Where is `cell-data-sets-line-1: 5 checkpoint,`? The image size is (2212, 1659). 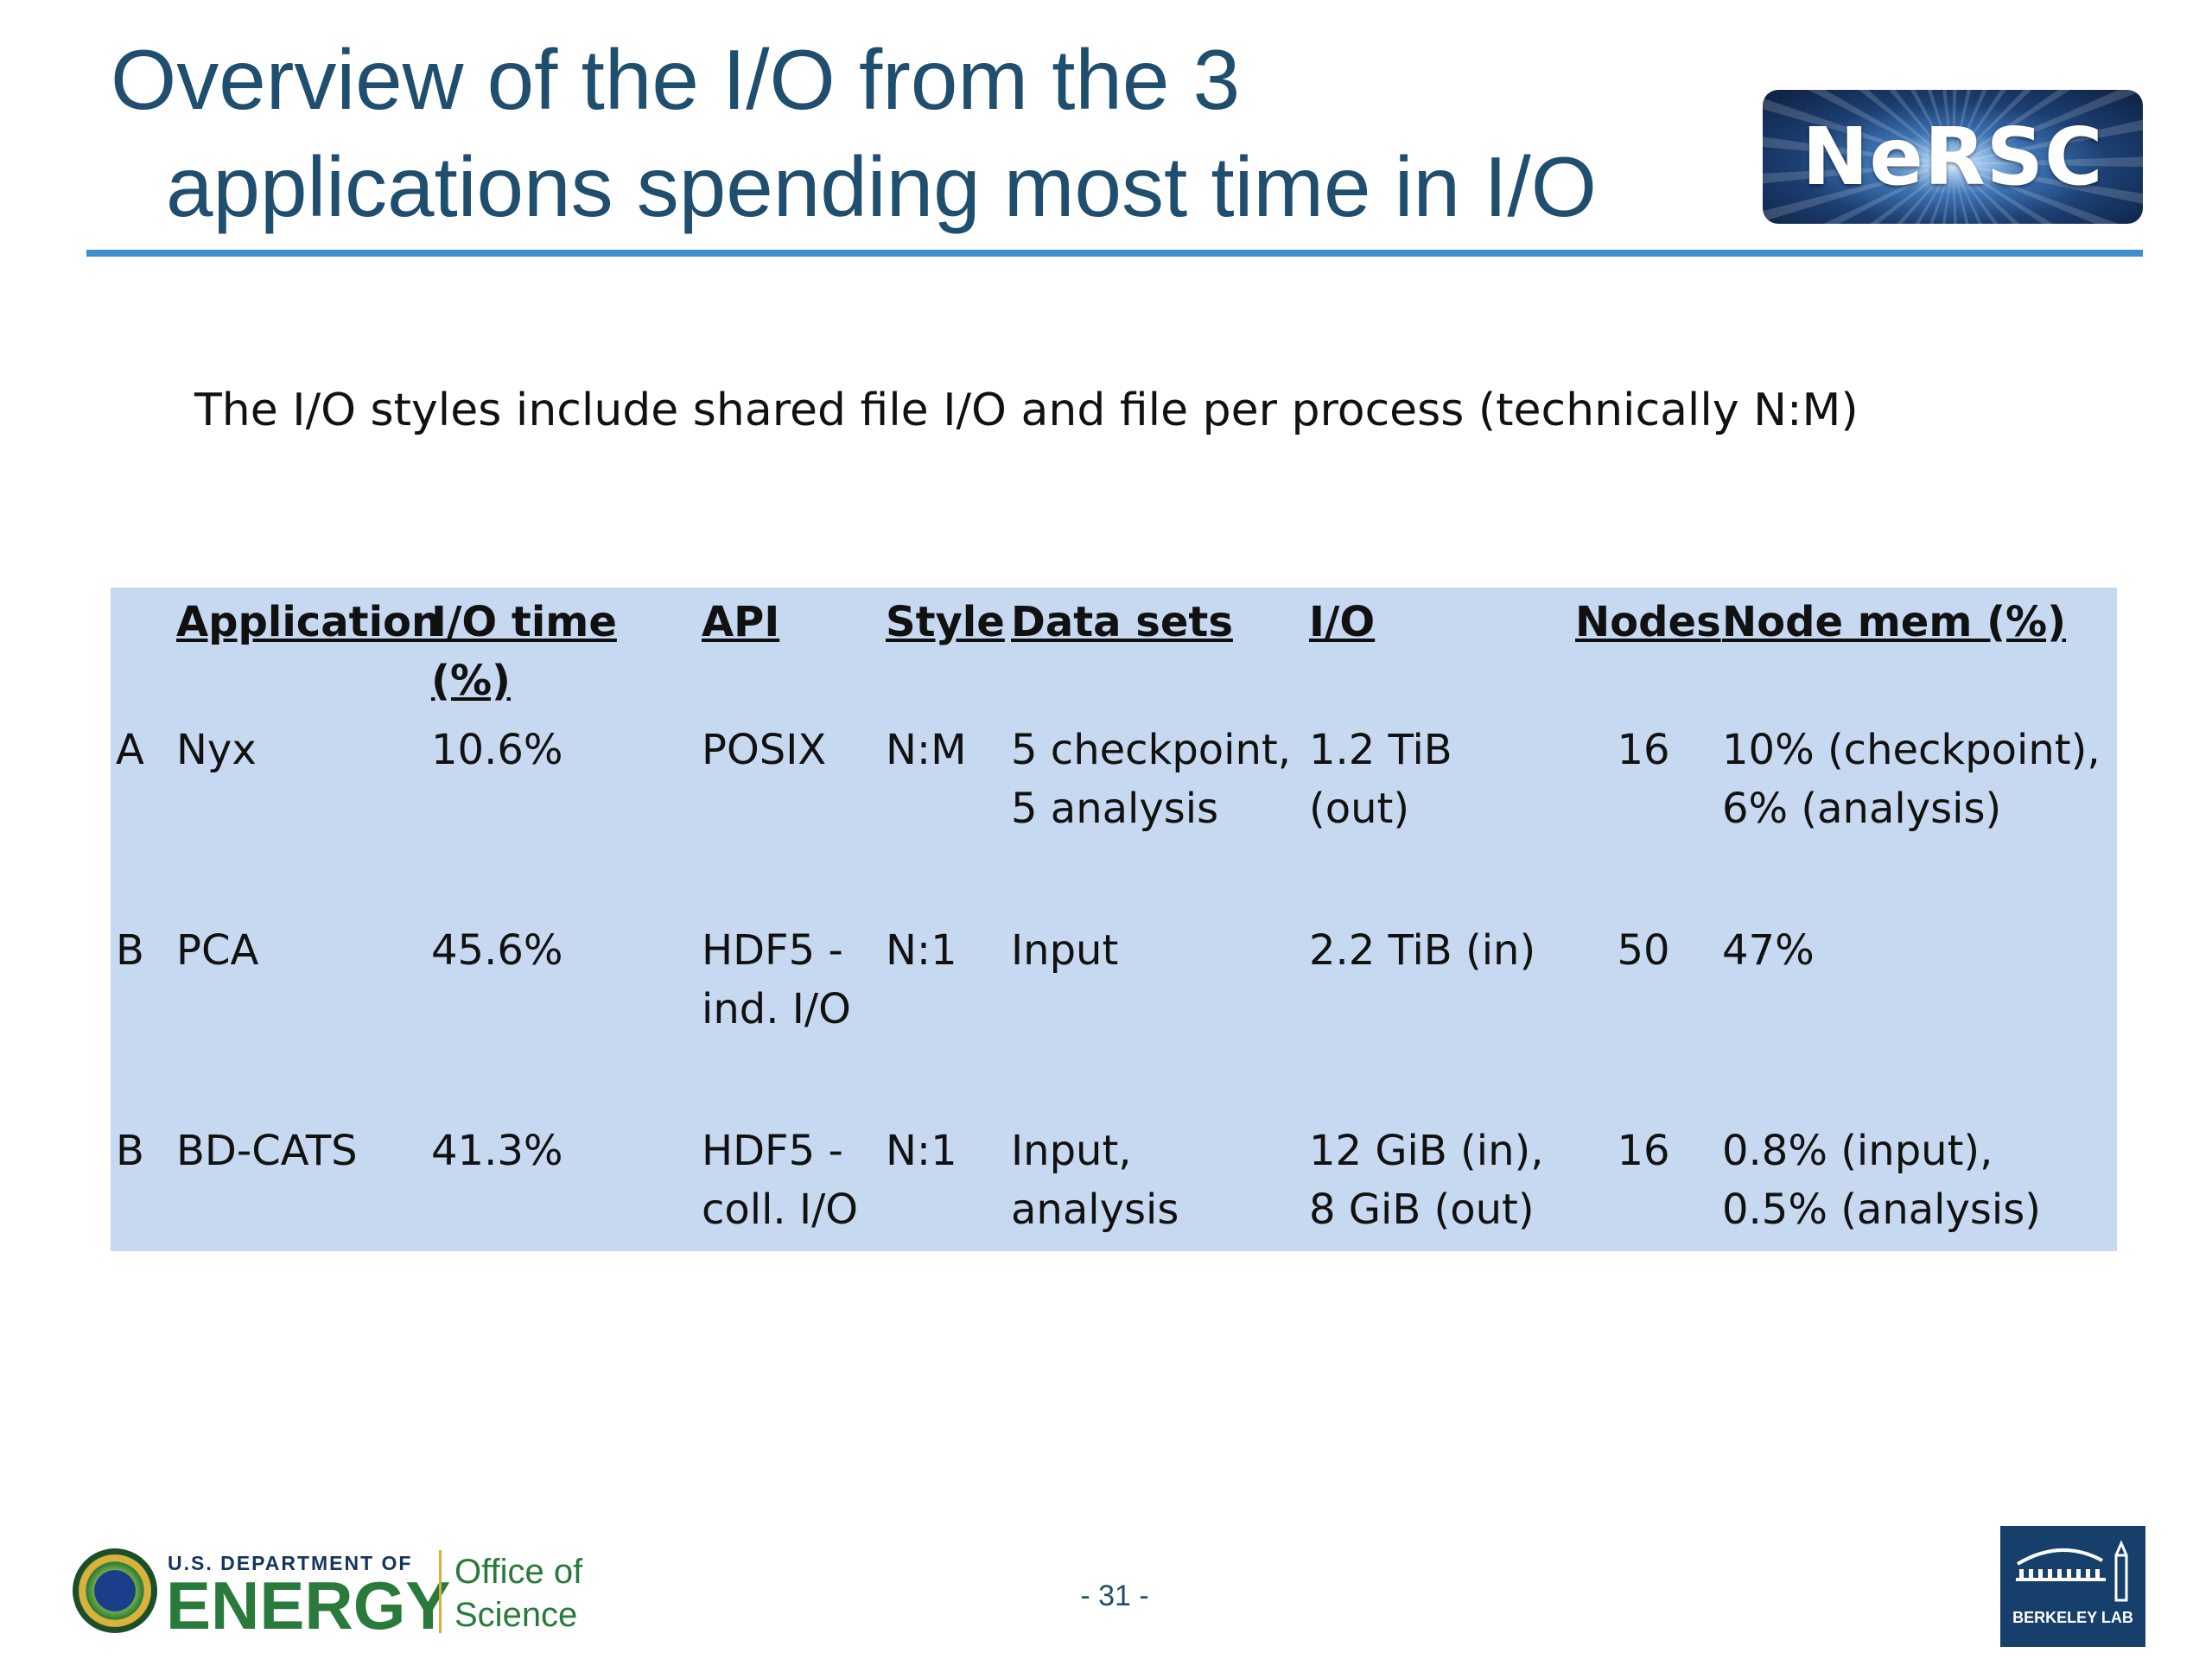
cell-data-sets-line-1: 5 checkpoint, is located at coordinates (1151, 750).